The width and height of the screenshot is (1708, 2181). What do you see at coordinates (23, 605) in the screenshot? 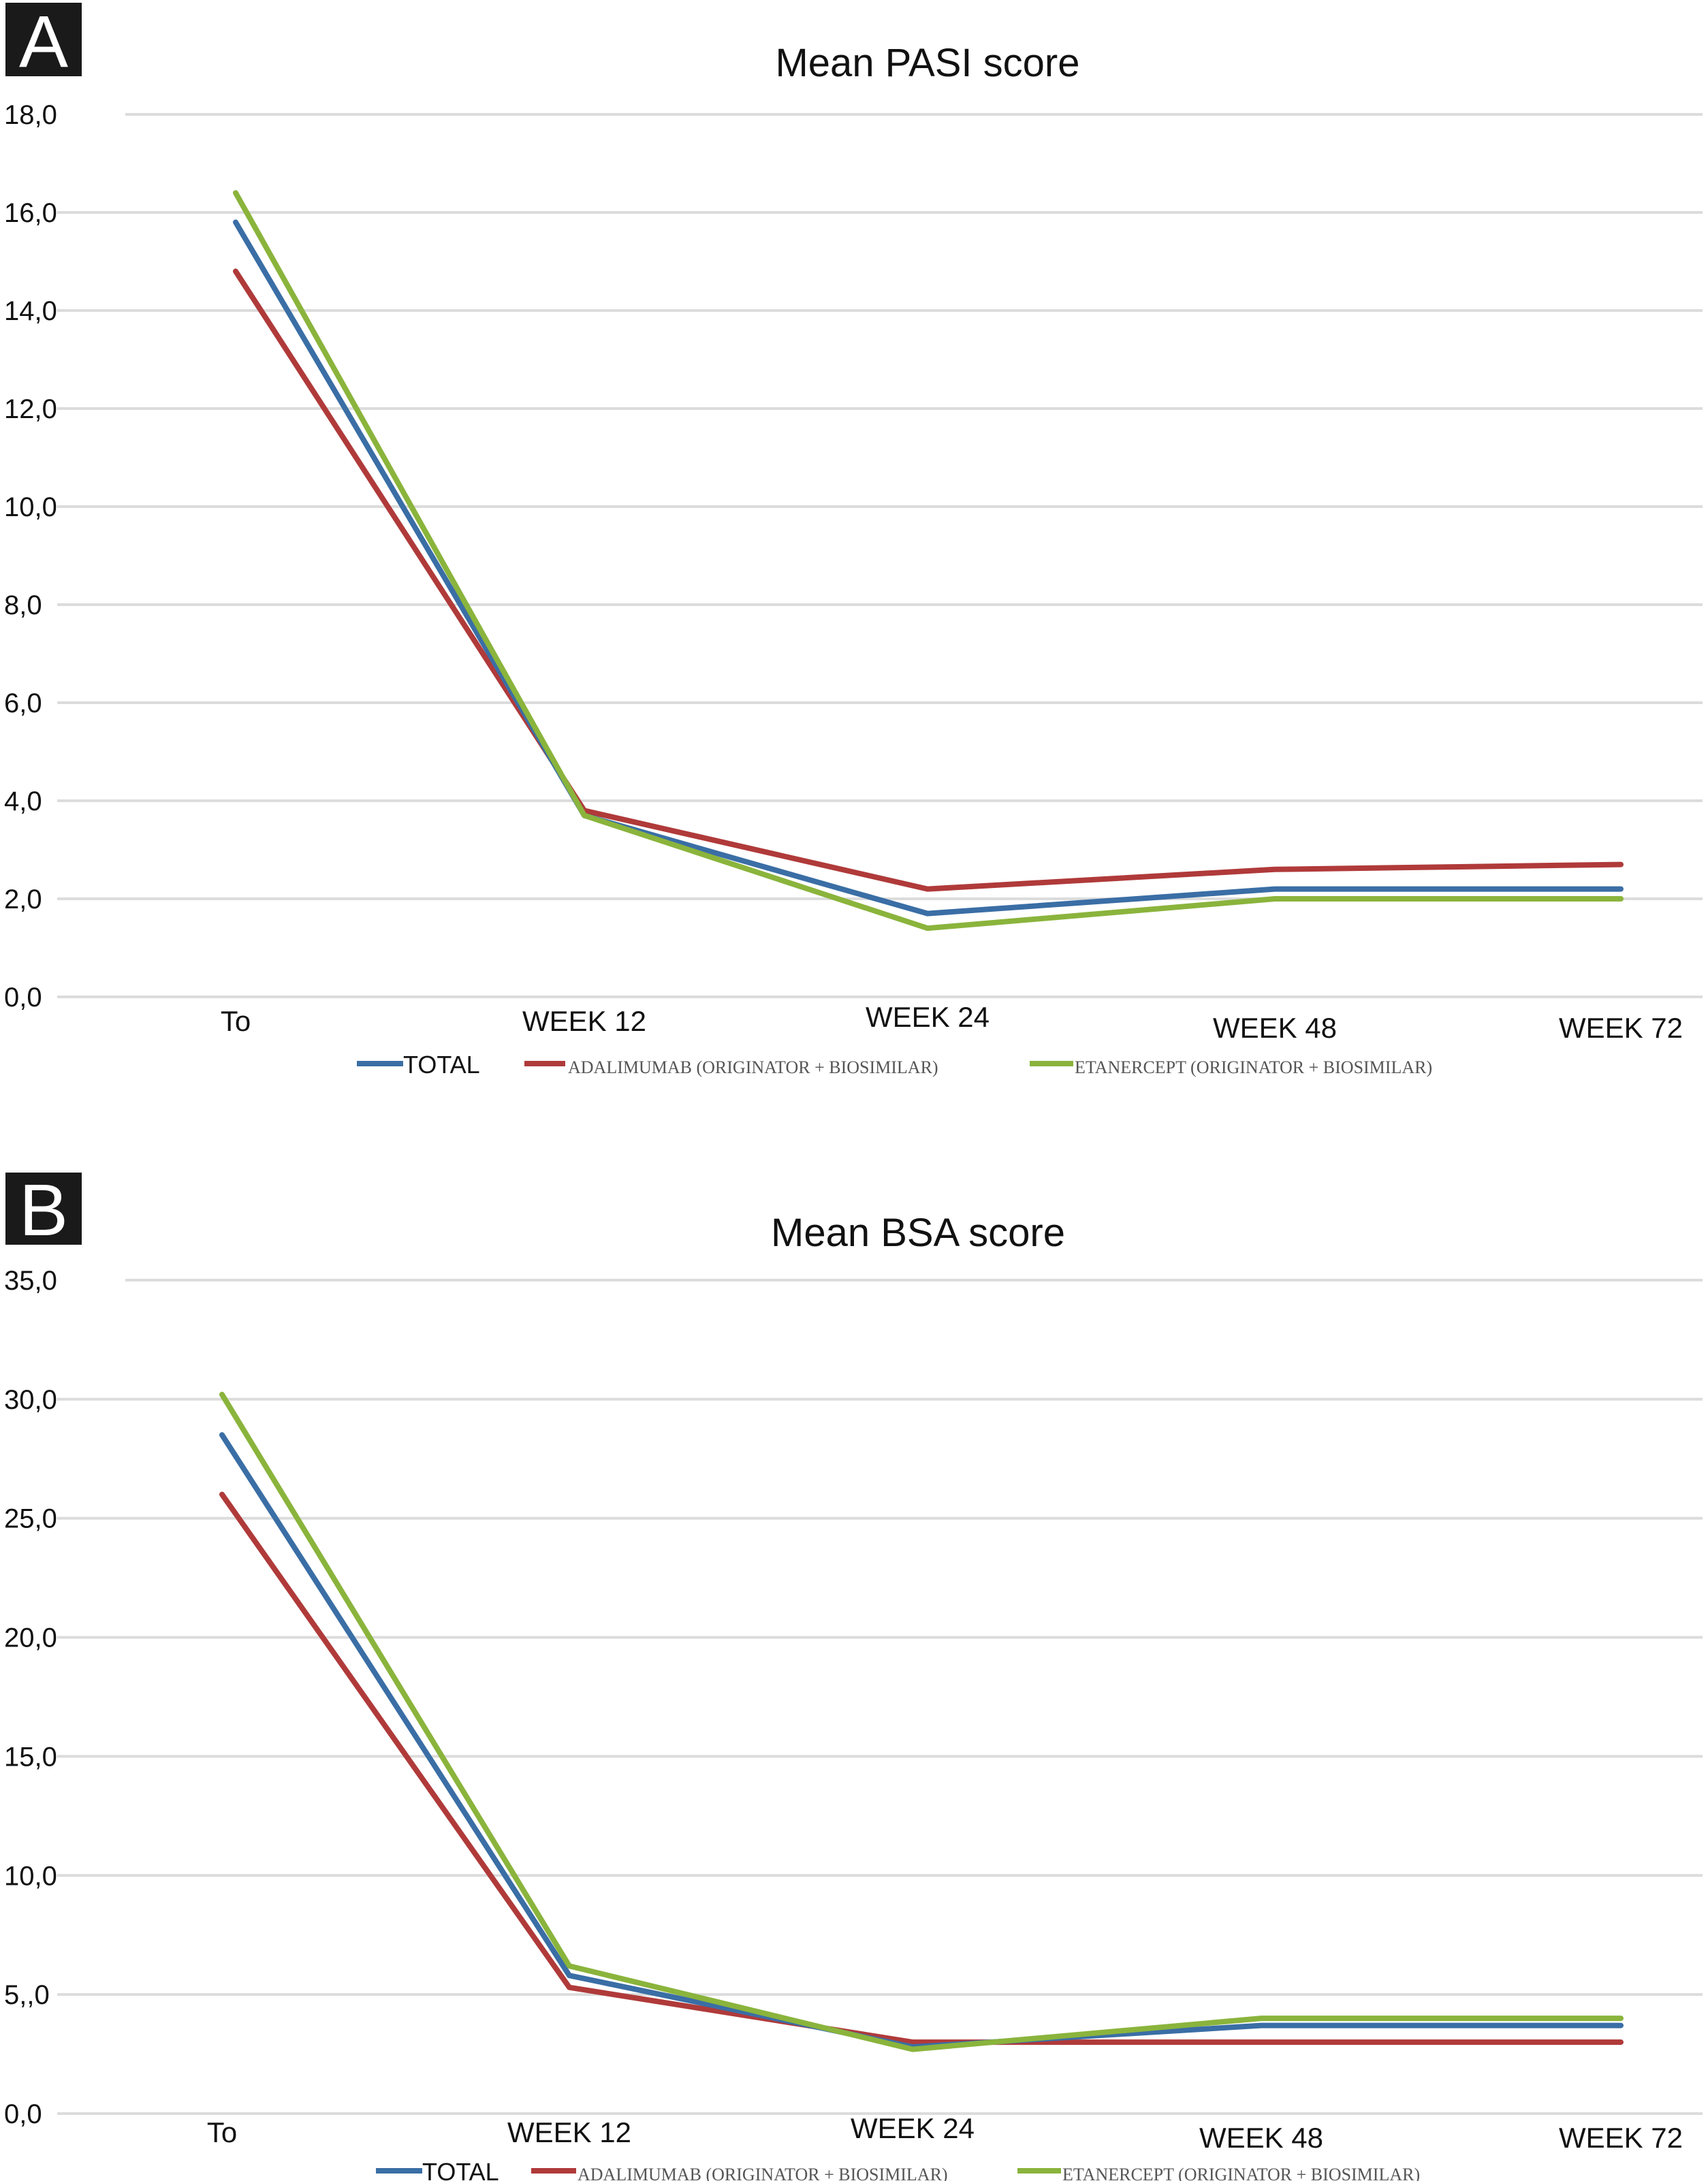
I see `y-tick-label: 8,0` at bounding box center [23, 605].